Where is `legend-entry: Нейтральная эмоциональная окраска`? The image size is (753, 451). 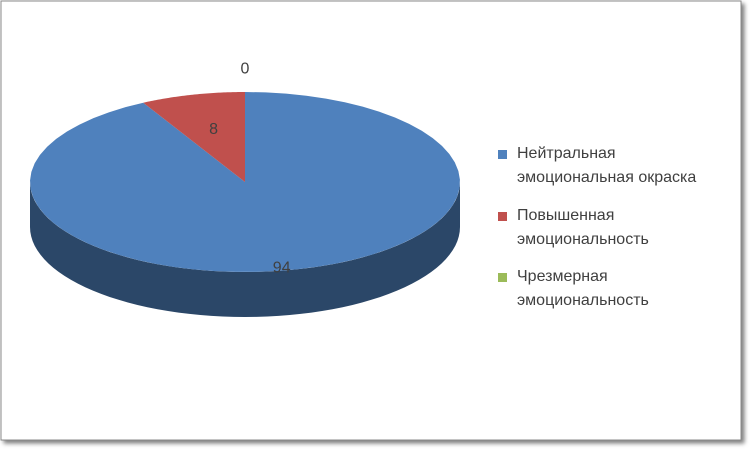 legend-entry: Нейтральная эмоциональная окраска is located at coordinates (612, 166).